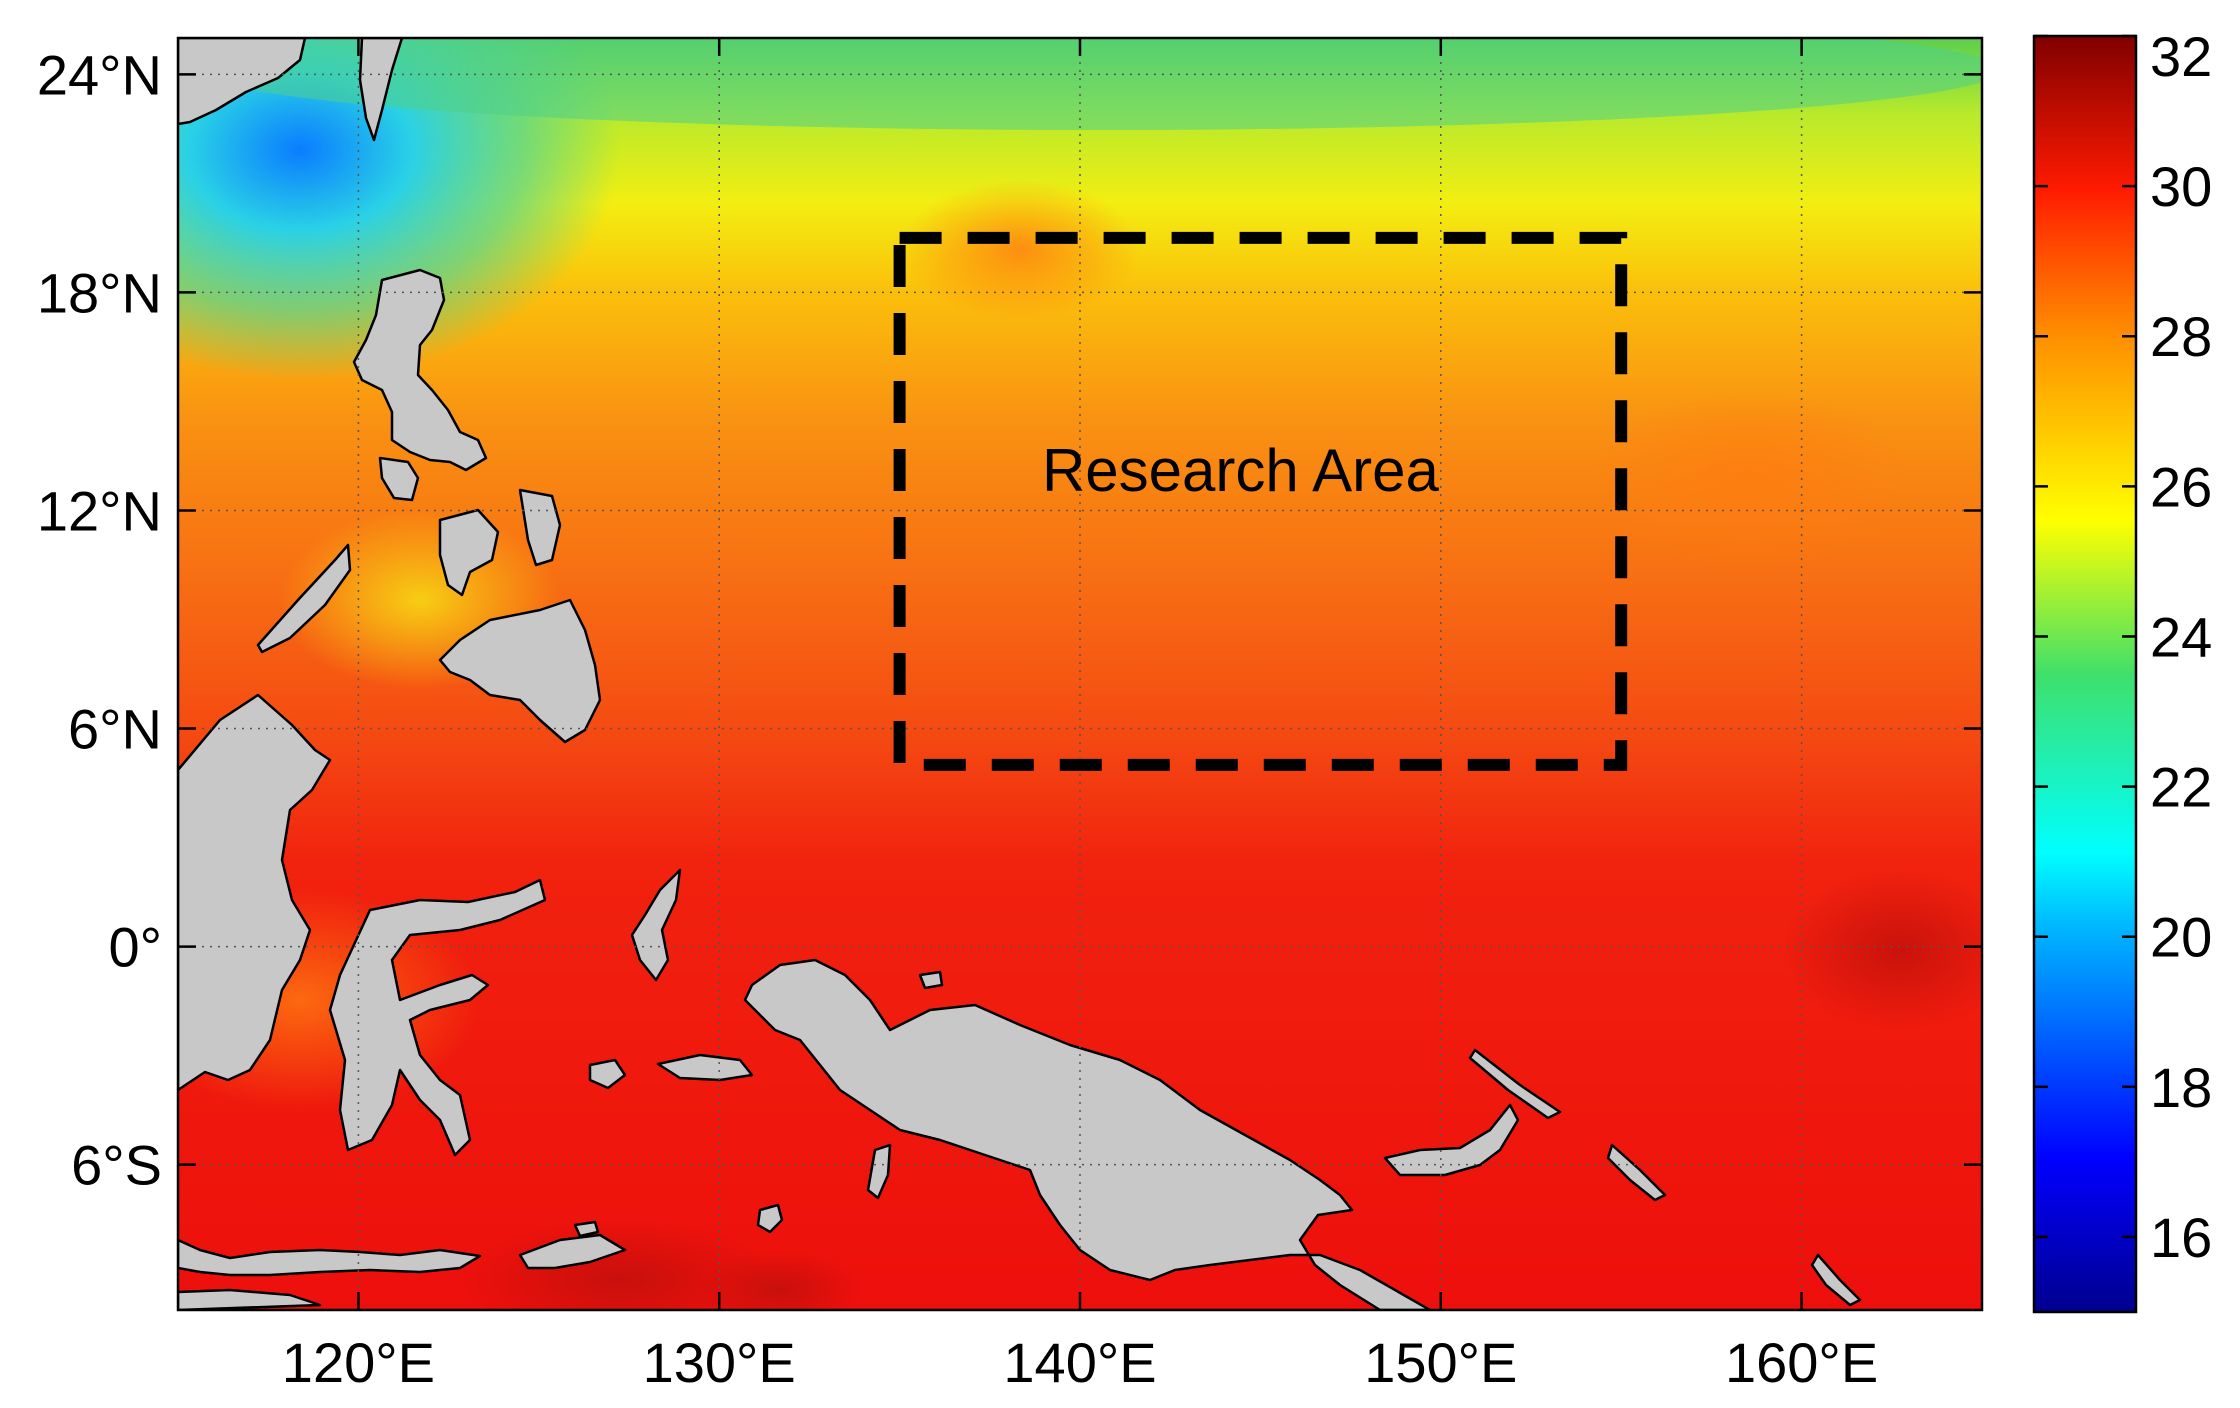  Describe the element at coordinates (2181, 486) in the screenshot. I see `colorbar-tick-label: 26` at that location.